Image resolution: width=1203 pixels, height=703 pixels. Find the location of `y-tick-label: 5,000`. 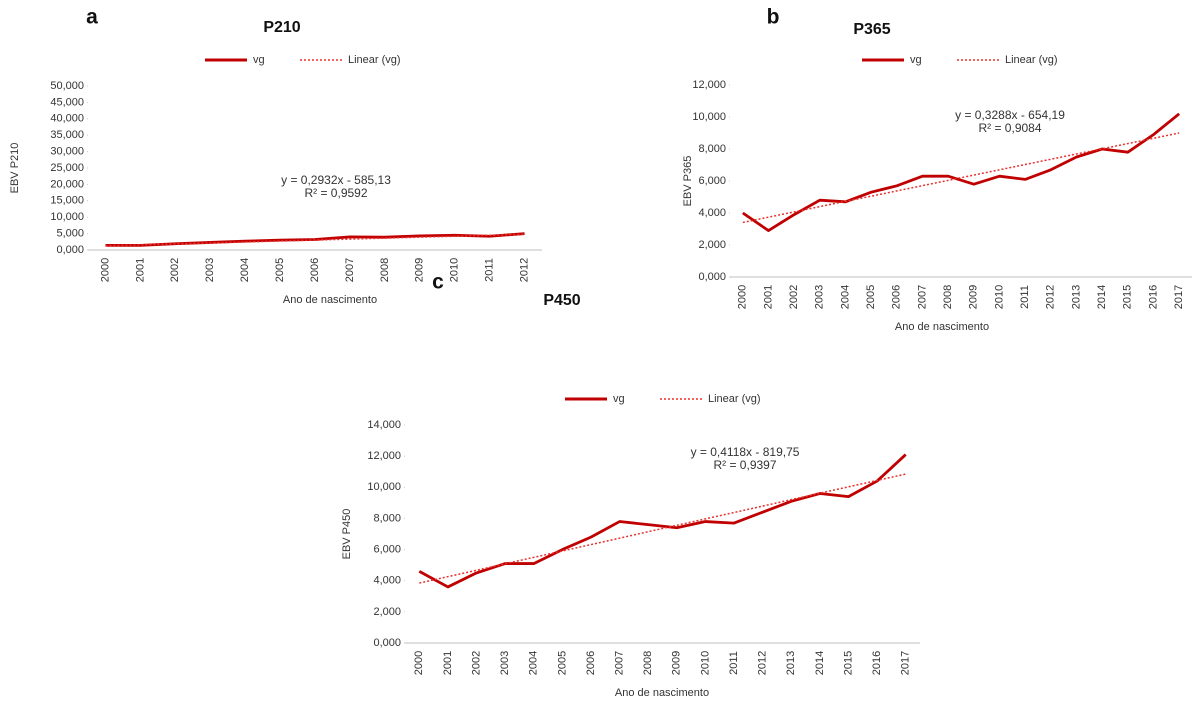

y-tick-label: 5,000 is located at coordinates (70, 234).